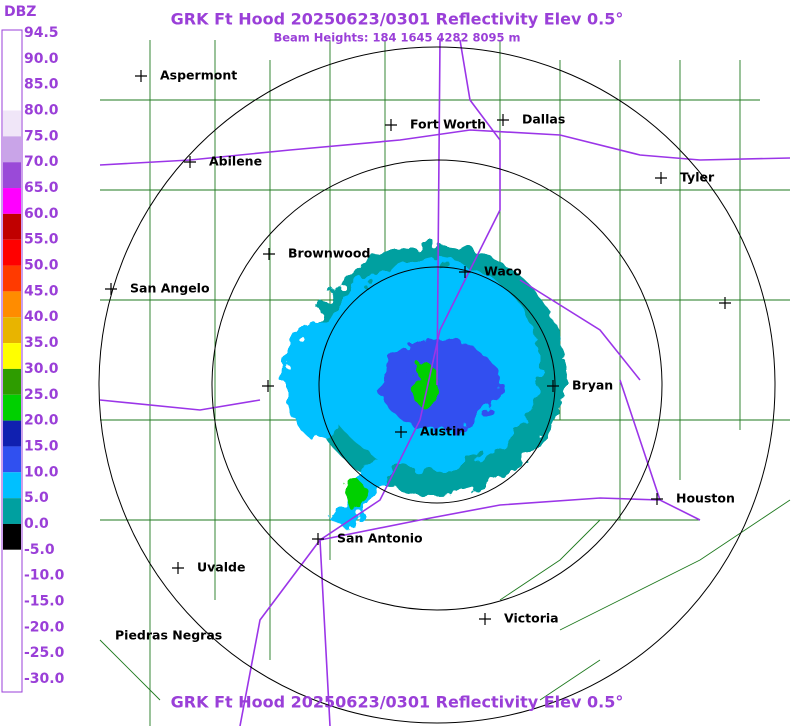 The width and height of the screenshot is (797, 726). Describe the element at coordinates (448, 124) in the screenshot. I see `city-label: Fort Worth` at that location.